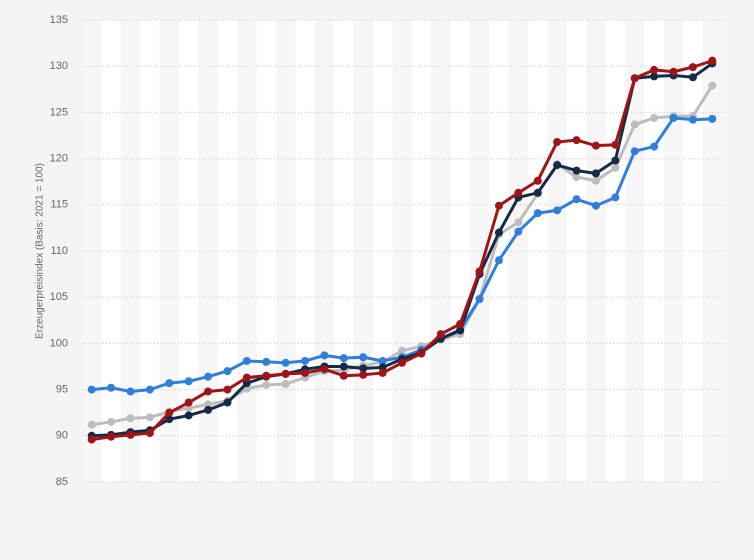  I want to click on y-tick-label: 125, so click(59, 112).